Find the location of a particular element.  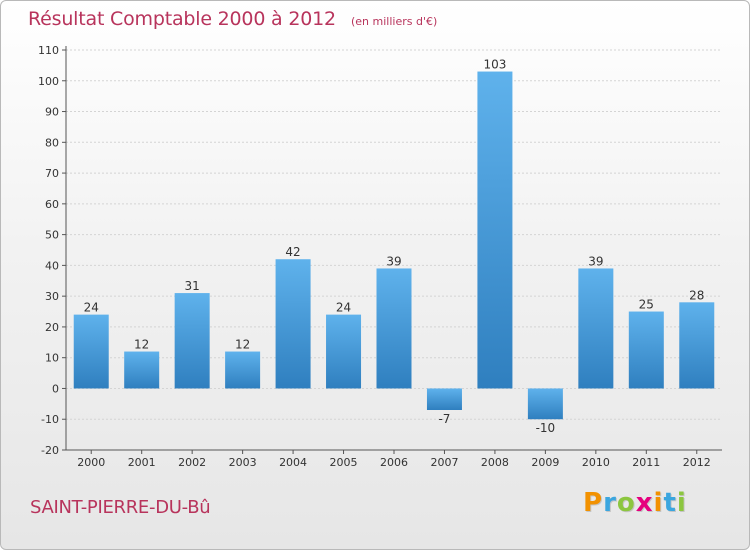

bar-2001 is located at coordinates (142, 370).